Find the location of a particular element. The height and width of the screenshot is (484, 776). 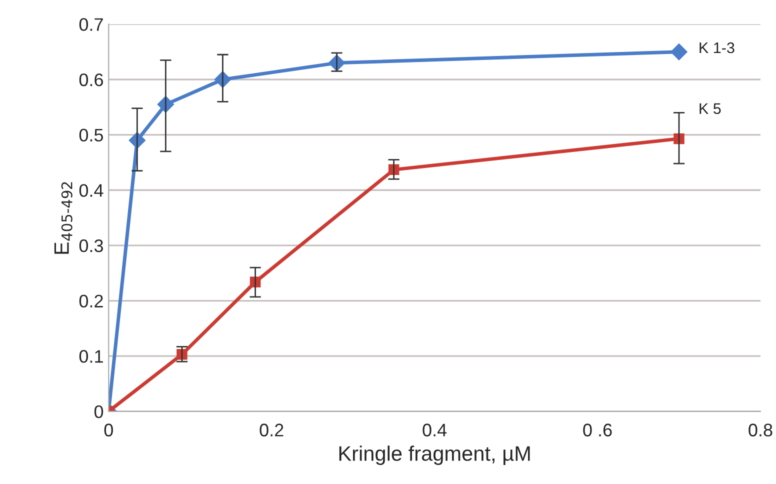

y-tick-label: 0.6 is located at coordinates (91, 79).